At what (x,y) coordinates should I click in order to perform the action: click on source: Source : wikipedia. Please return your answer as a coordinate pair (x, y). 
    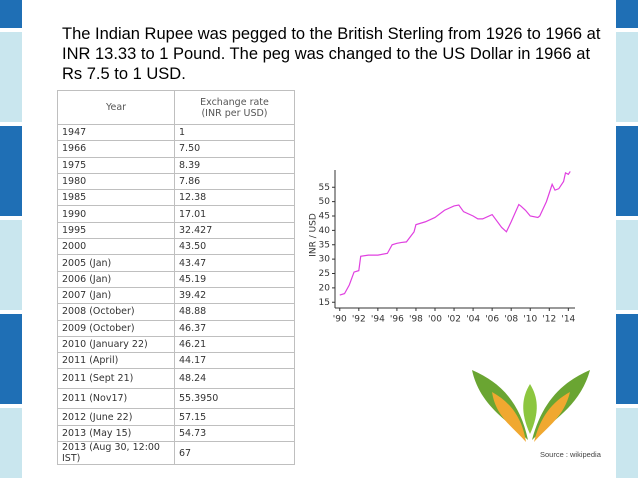
    Looking at the image, I should click on (570, 454).